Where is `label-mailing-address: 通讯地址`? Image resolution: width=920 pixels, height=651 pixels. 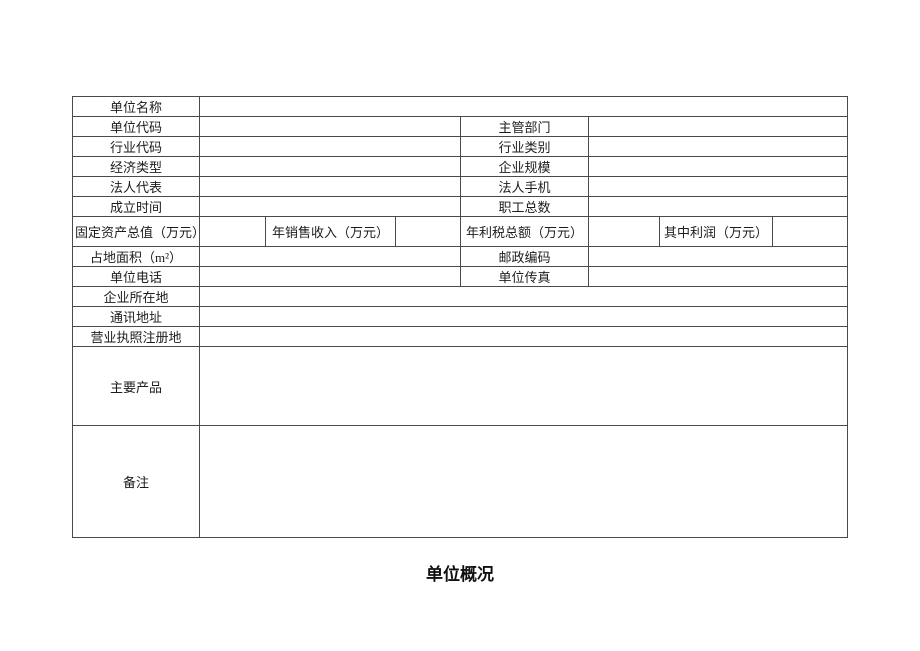 label-mailing-address: 通讯地址 is located at coordinates (136, 316).